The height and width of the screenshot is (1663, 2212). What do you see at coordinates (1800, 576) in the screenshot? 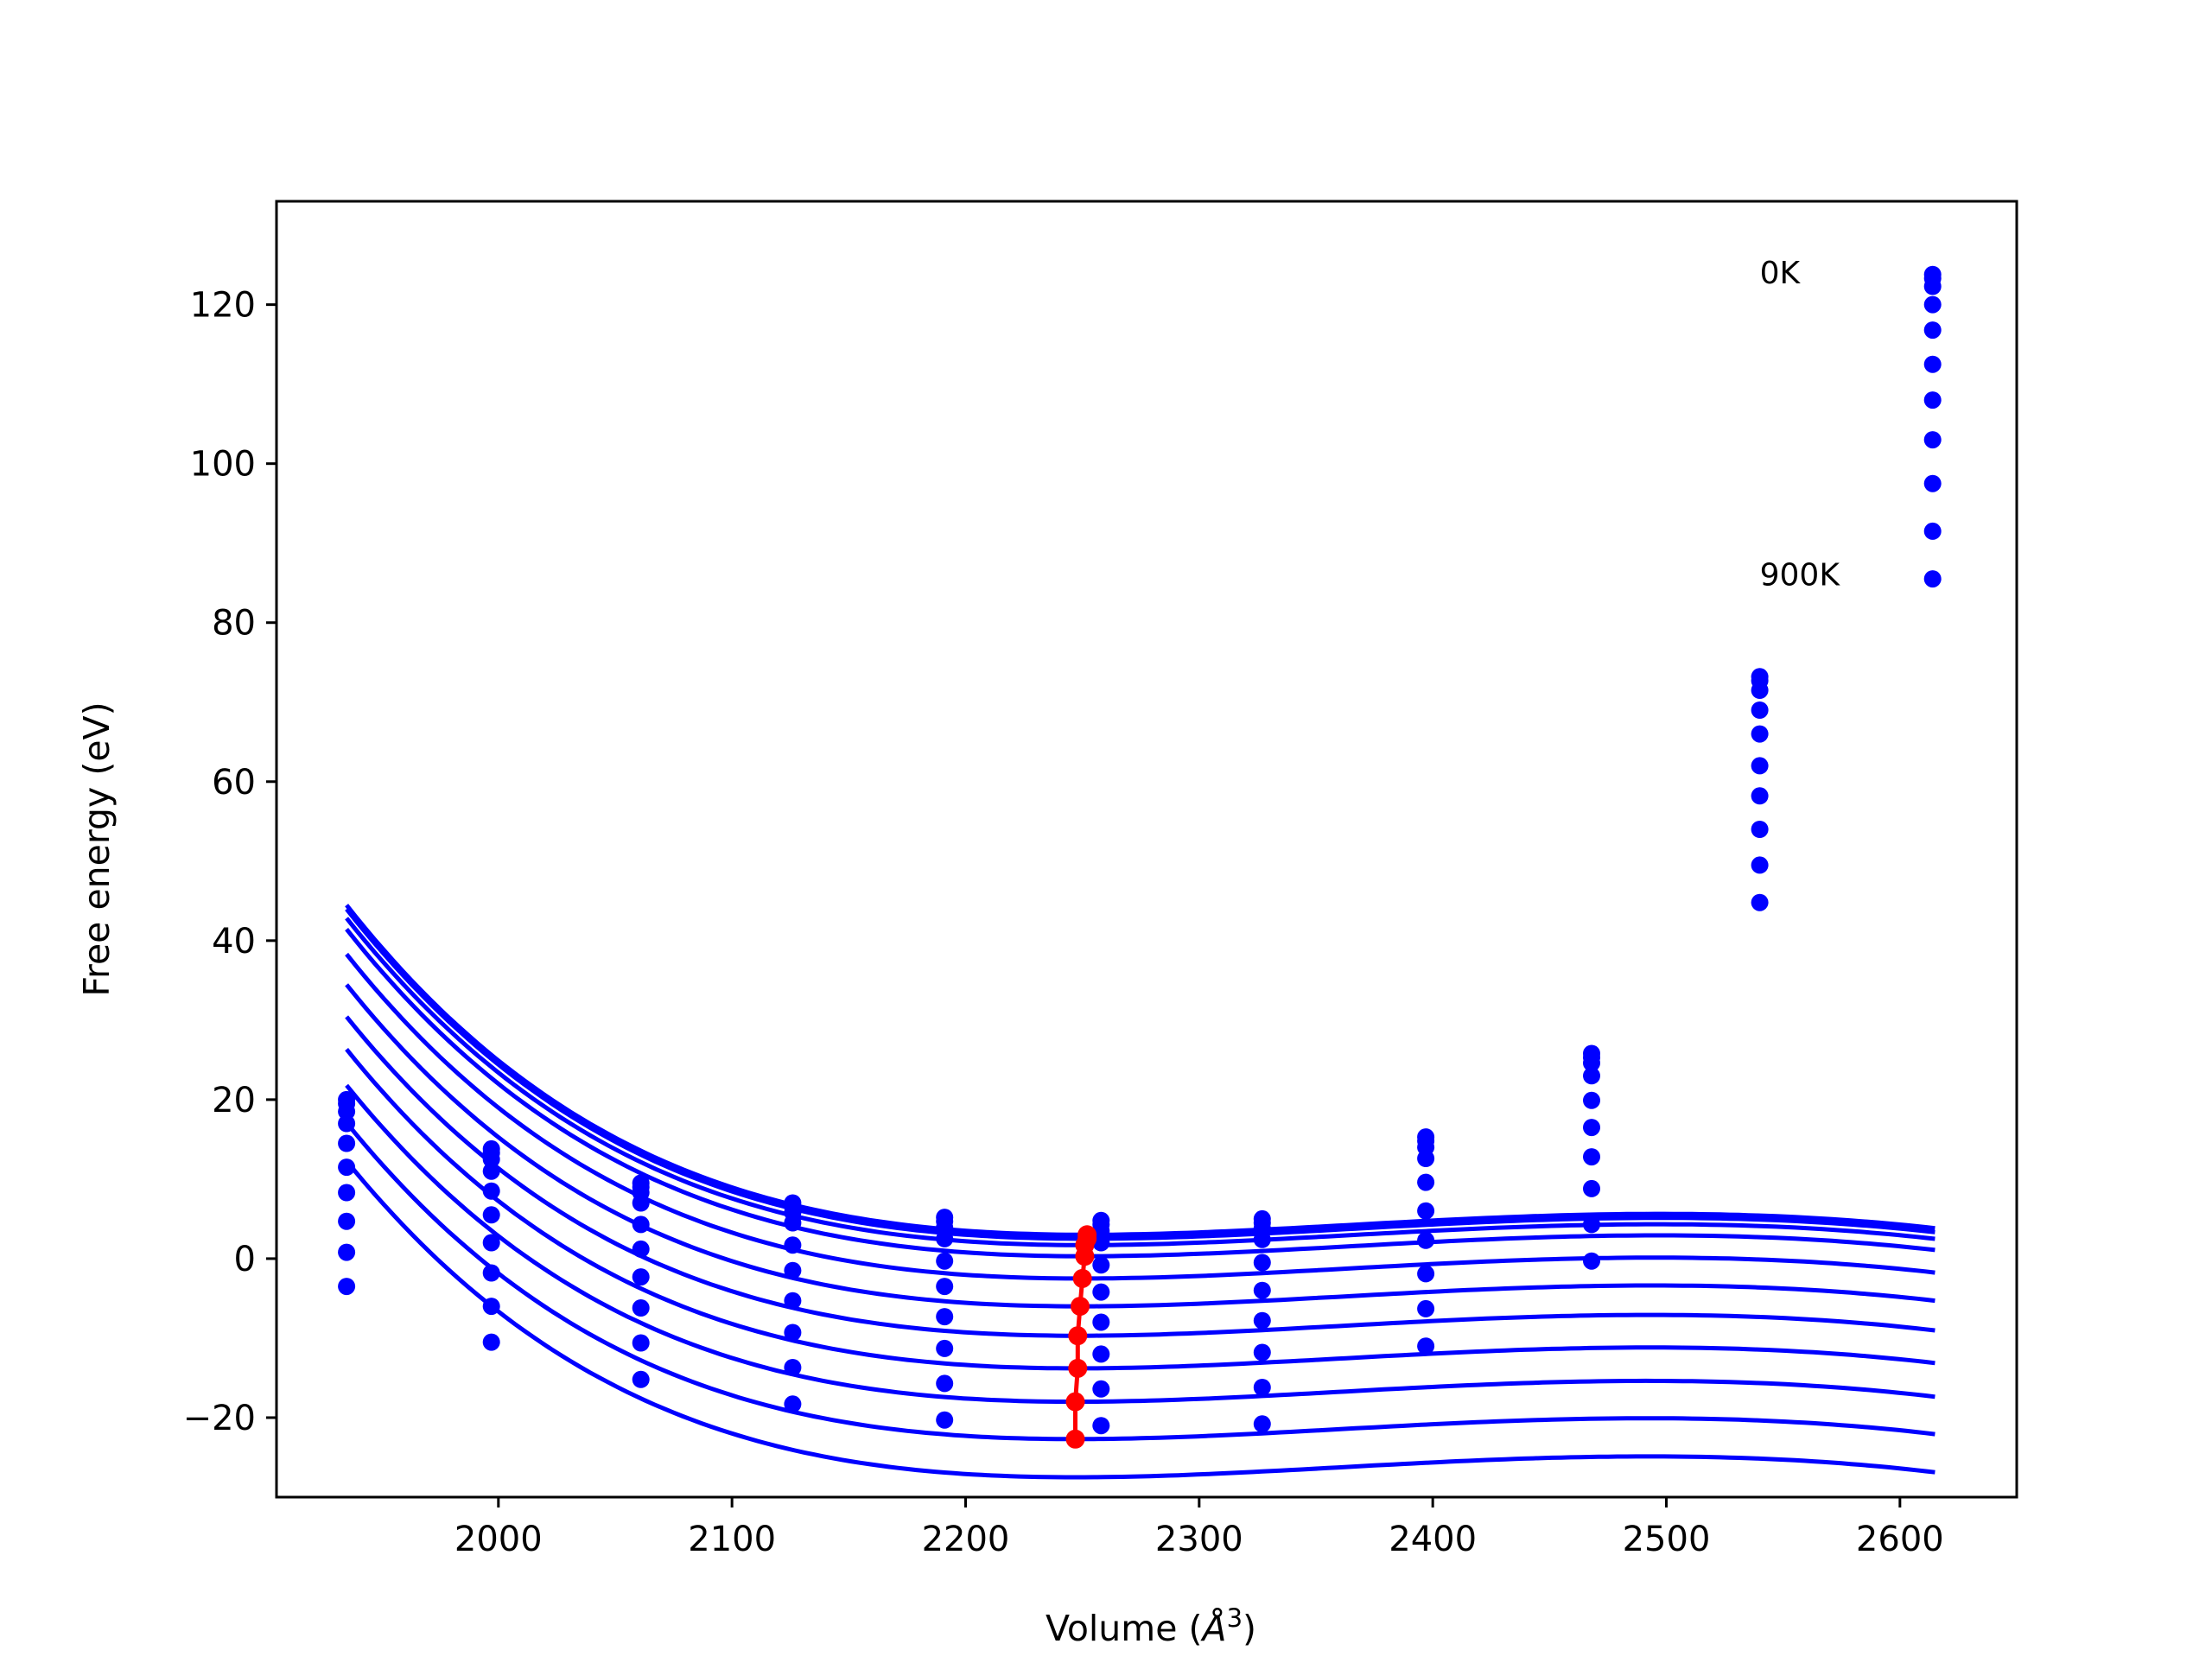
I see `annotation-label: 900K` at bounding box center [1800, 576].